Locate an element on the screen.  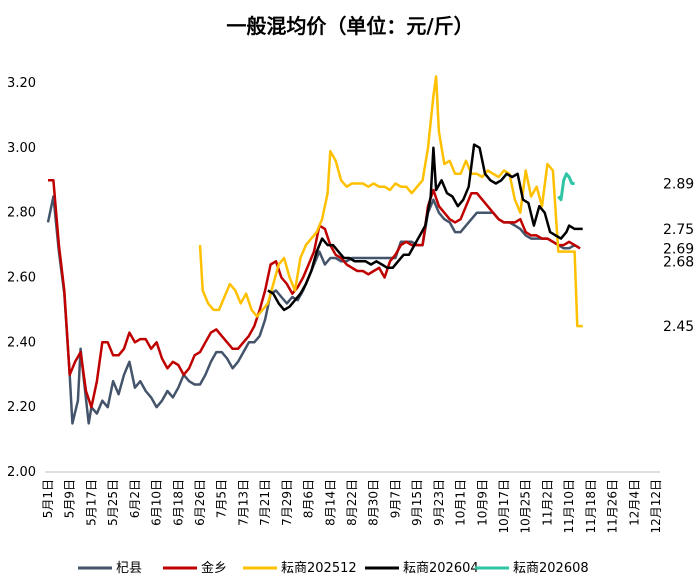
end-labels: 2.89 2.75 2.69 2.68 2.45 is located at coordinates (678, 255).